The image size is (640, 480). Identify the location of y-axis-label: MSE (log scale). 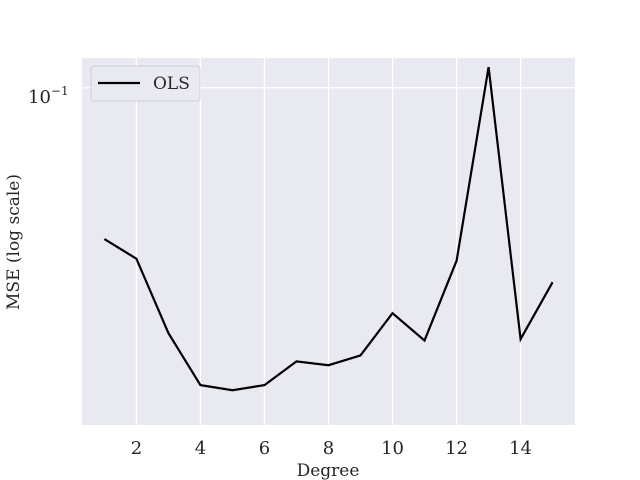
(14, 242).